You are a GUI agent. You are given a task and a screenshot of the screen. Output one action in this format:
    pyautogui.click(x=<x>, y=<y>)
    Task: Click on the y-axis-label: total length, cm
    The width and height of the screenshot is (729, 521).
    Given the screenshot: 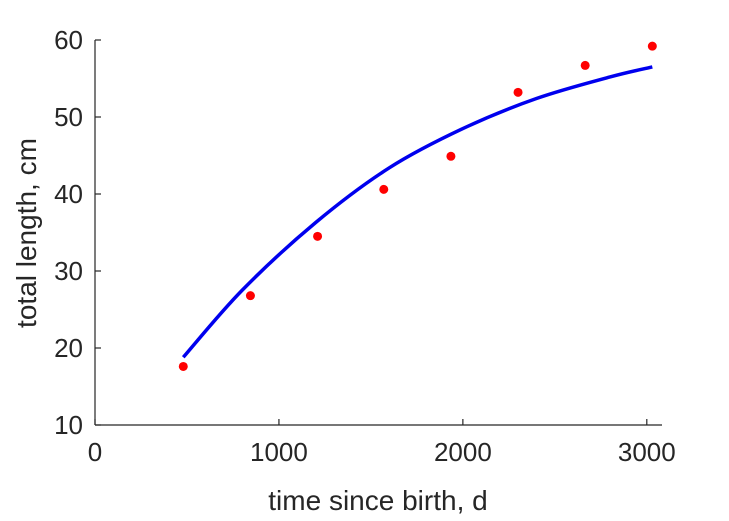 What is the action you would take?
    pyautogui.click(x=26, y=233)
    